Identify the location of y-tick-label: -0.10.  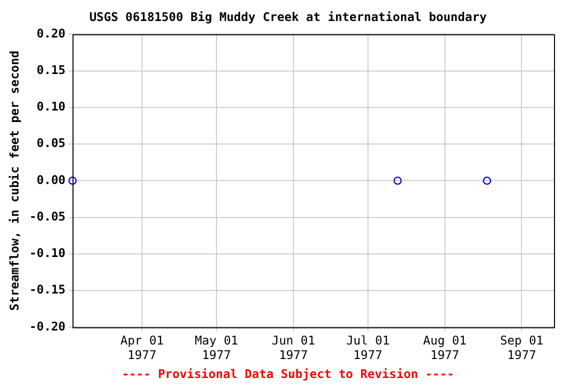
(47, 253).